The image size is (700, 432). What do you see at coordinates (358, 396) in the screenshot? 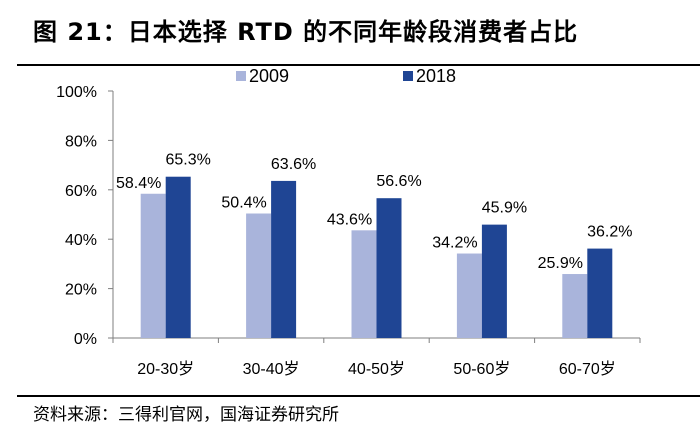
I see `bottom-rule` at bounding box center [358, 396].